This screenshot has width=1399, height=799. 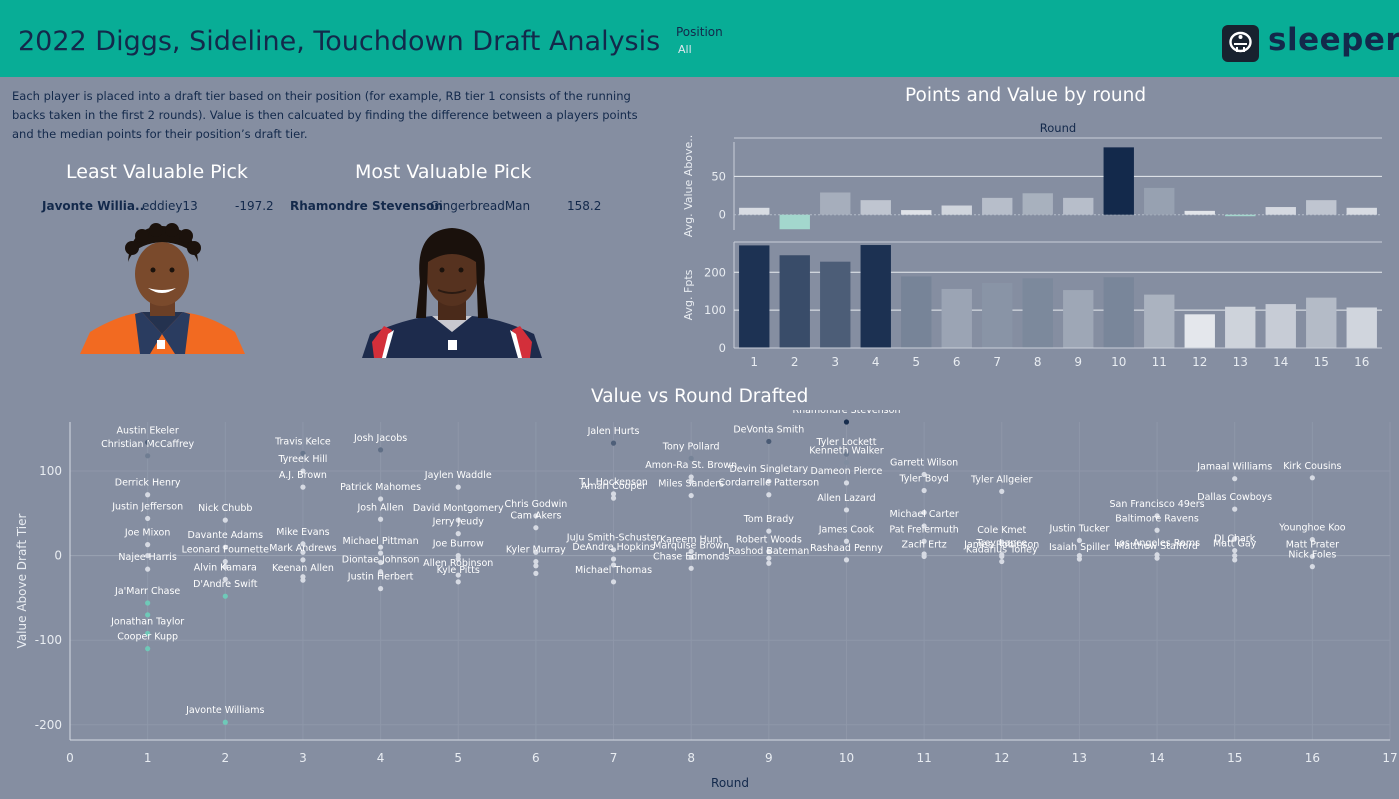 What do you see at coordinates (303, 475) in the screenshot?
I see `scatter-point-label: A.J. Brown` at bounding box center [303, 475].